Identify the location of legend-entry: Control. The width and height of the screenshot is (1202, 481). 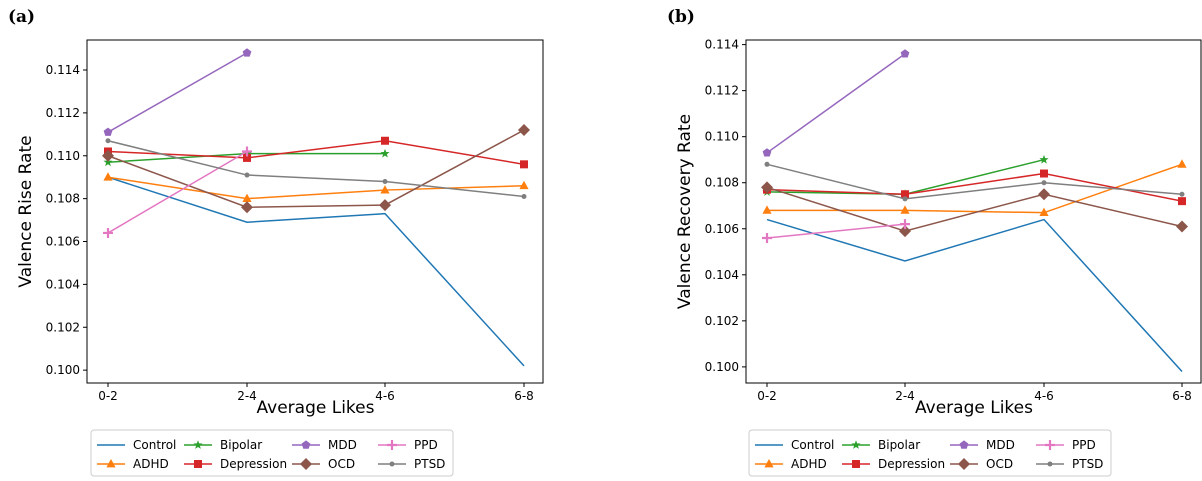
(136, 445).